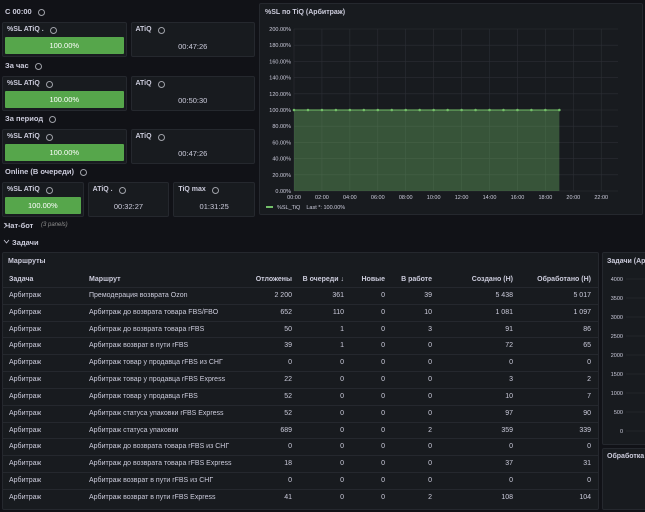 Image resolution: width=645 pixels, height=512 pixels. Describe the element at coordinates (434, 198) in the screenshot. I see `x-tick-label: 10:00` at that location.